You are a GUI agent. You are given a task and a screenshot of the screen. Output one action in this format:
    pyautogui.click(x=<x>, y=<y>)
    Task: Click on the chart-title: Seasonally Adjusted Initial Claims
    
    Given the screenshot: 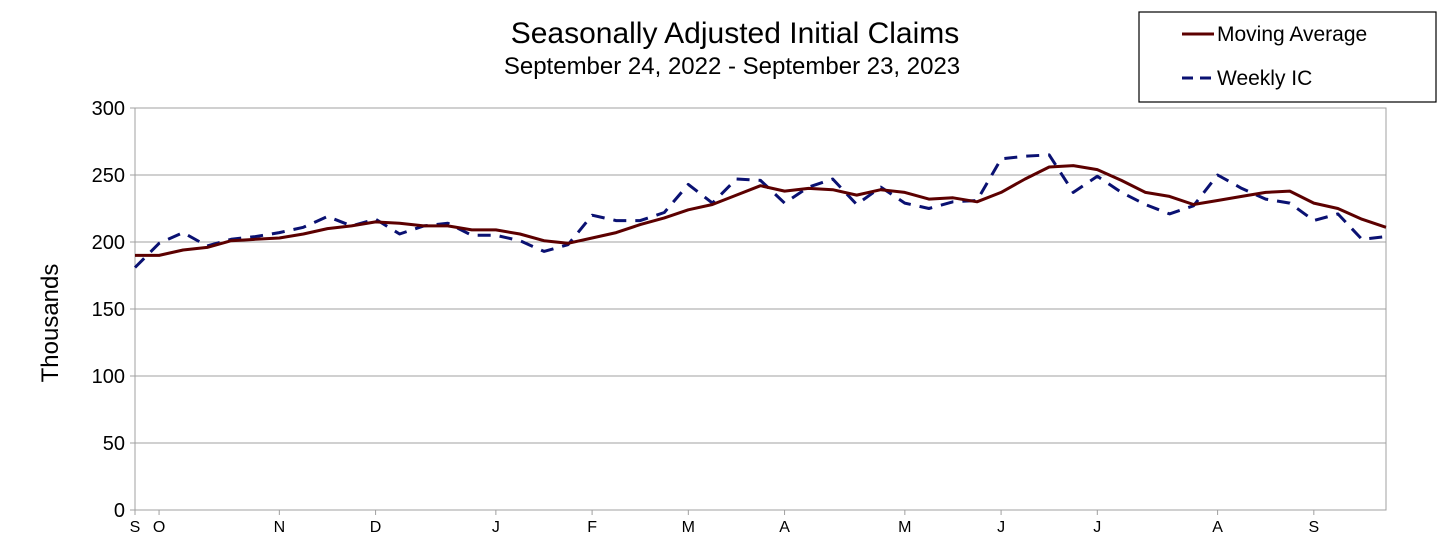 What is the action you would take?
    pyautogui.click(x=735, y=33)
    